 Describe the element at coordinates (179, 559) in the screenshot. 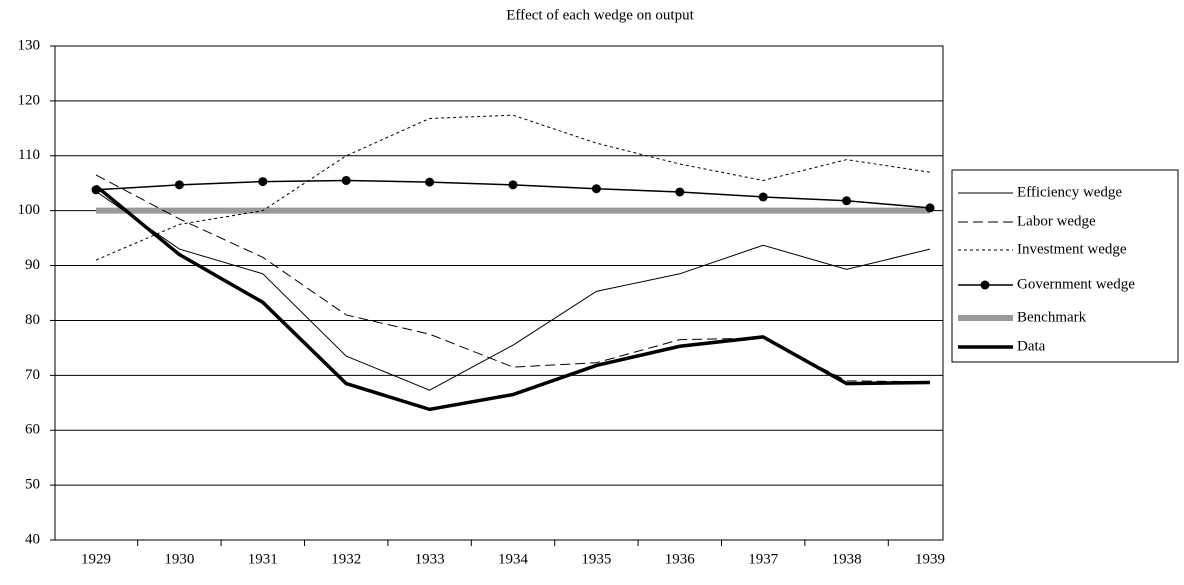

I see `x-tick-label: 1930` at that location.